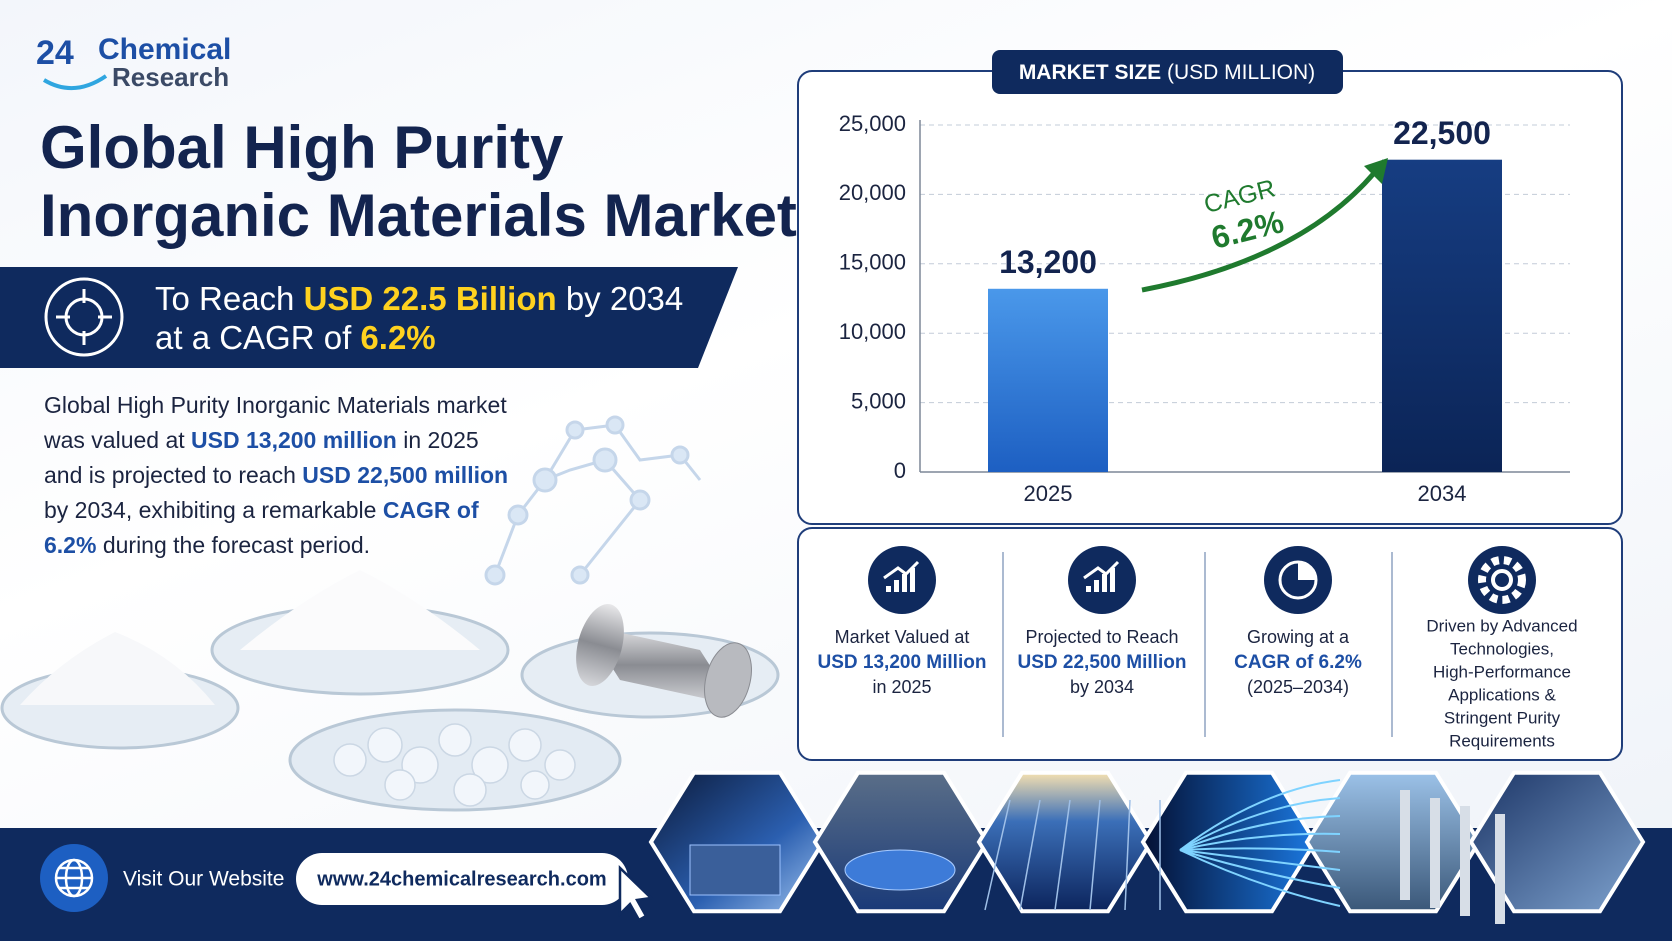  What do you see at coordinates (170, 77) in the screenshot?
I see `logo-line2: Research` at bounding box center [170, 77].